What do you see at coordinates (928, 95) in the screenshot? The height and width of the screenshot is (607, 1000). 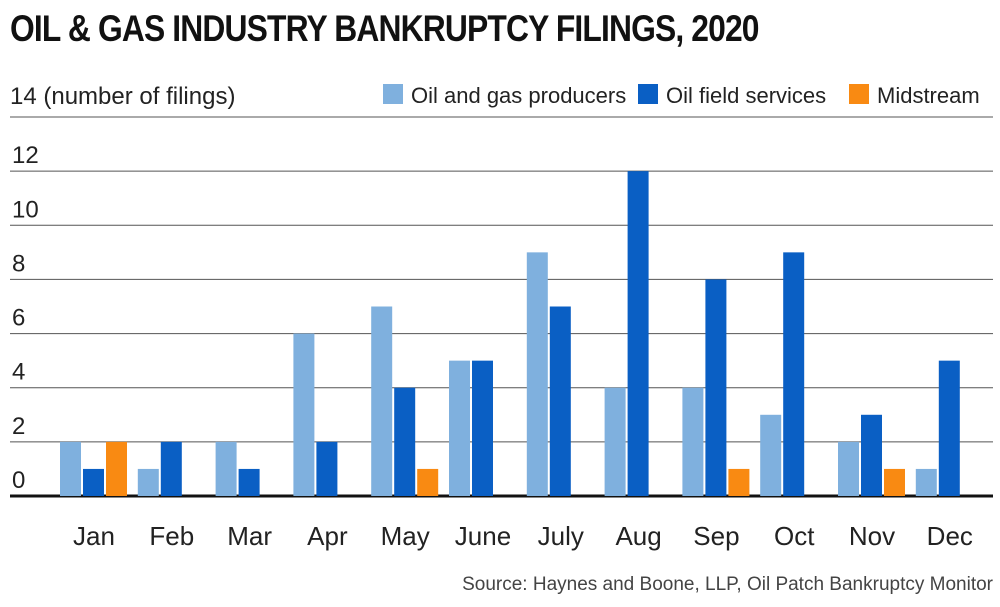 I see `legend-label: Midstream` at bounding box center [928, 95].